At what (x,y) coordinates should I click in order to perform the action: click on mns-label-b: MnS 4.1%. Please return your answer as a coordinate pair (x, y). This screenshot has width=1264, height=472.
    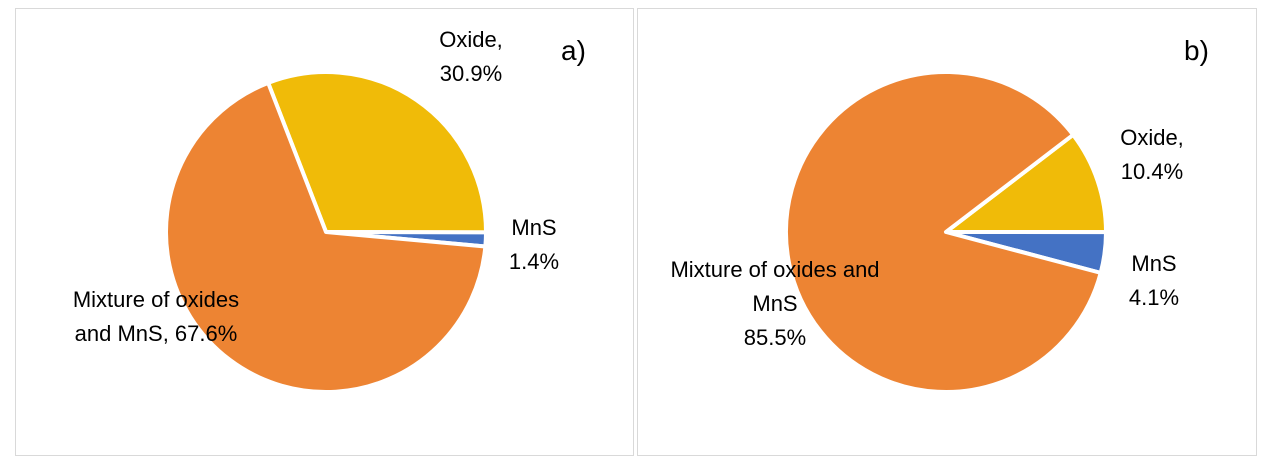
    Looking at the image, I should click on (1154, 280).